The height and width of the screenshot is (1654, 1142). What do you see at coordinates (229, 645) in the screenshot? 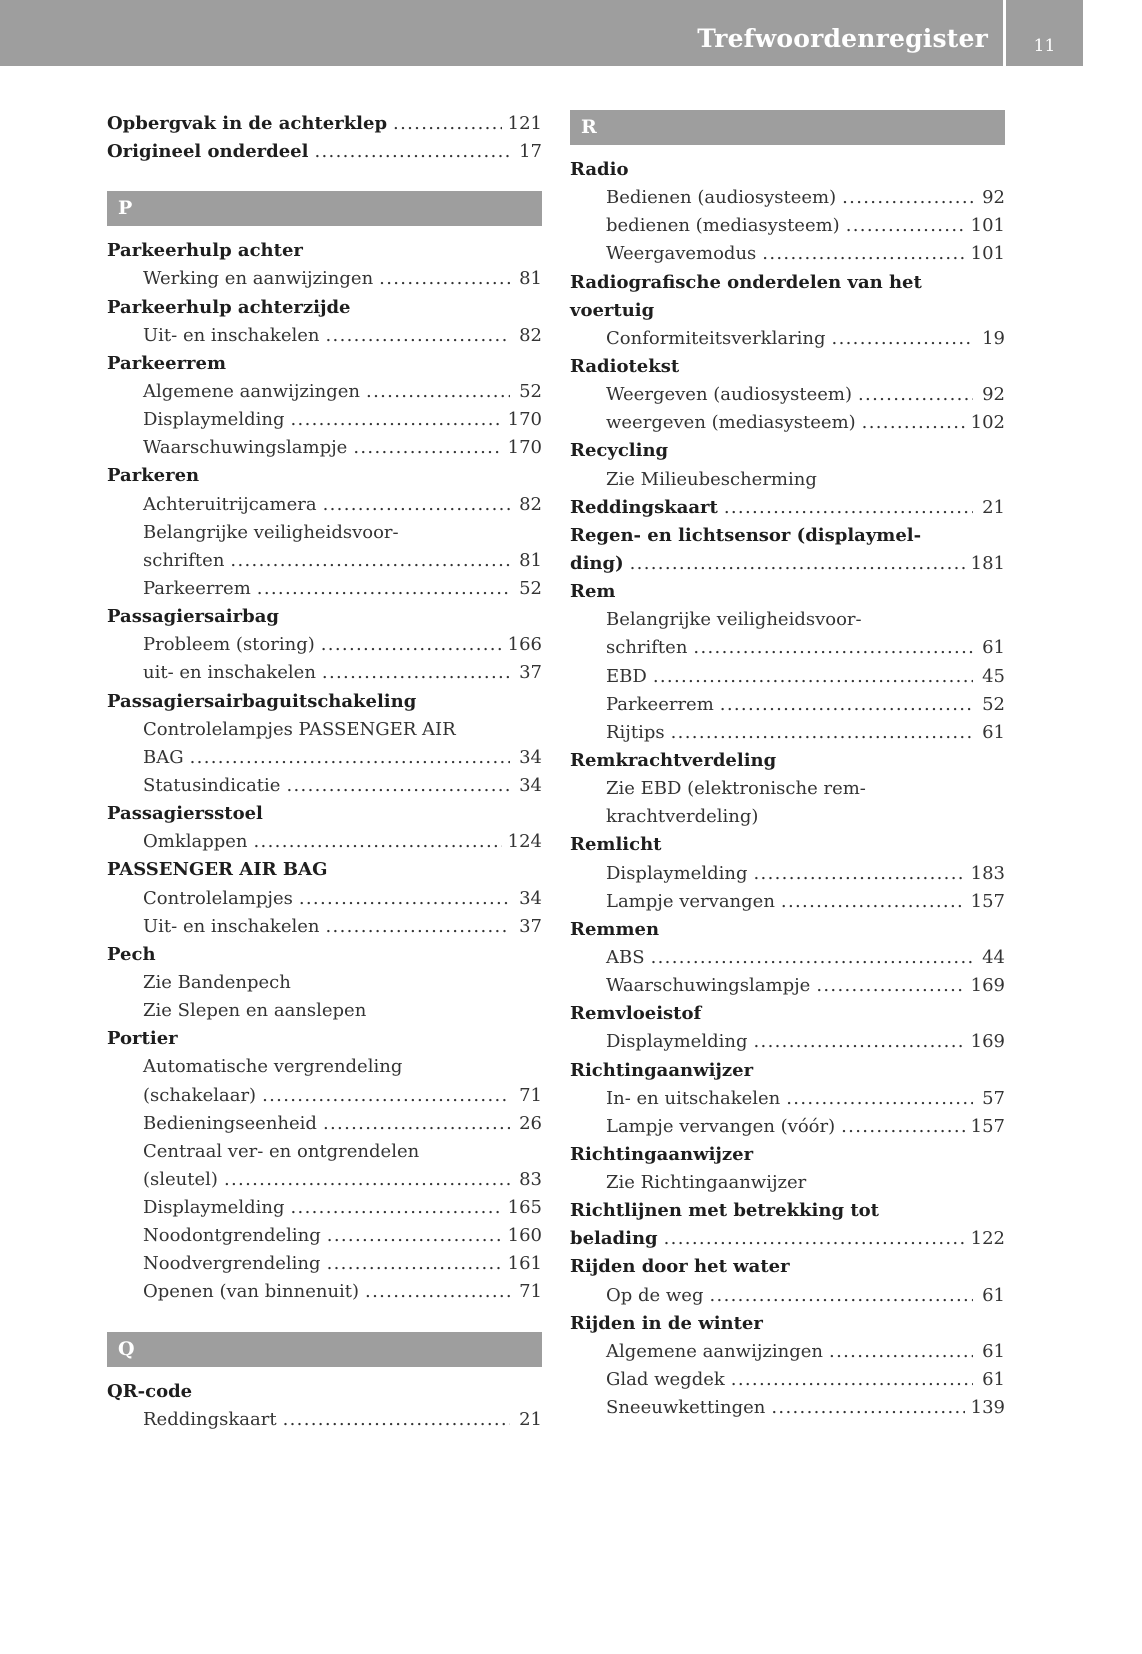
I see `entry-text: Probleem (storing)` at bounding box center [229, 645].